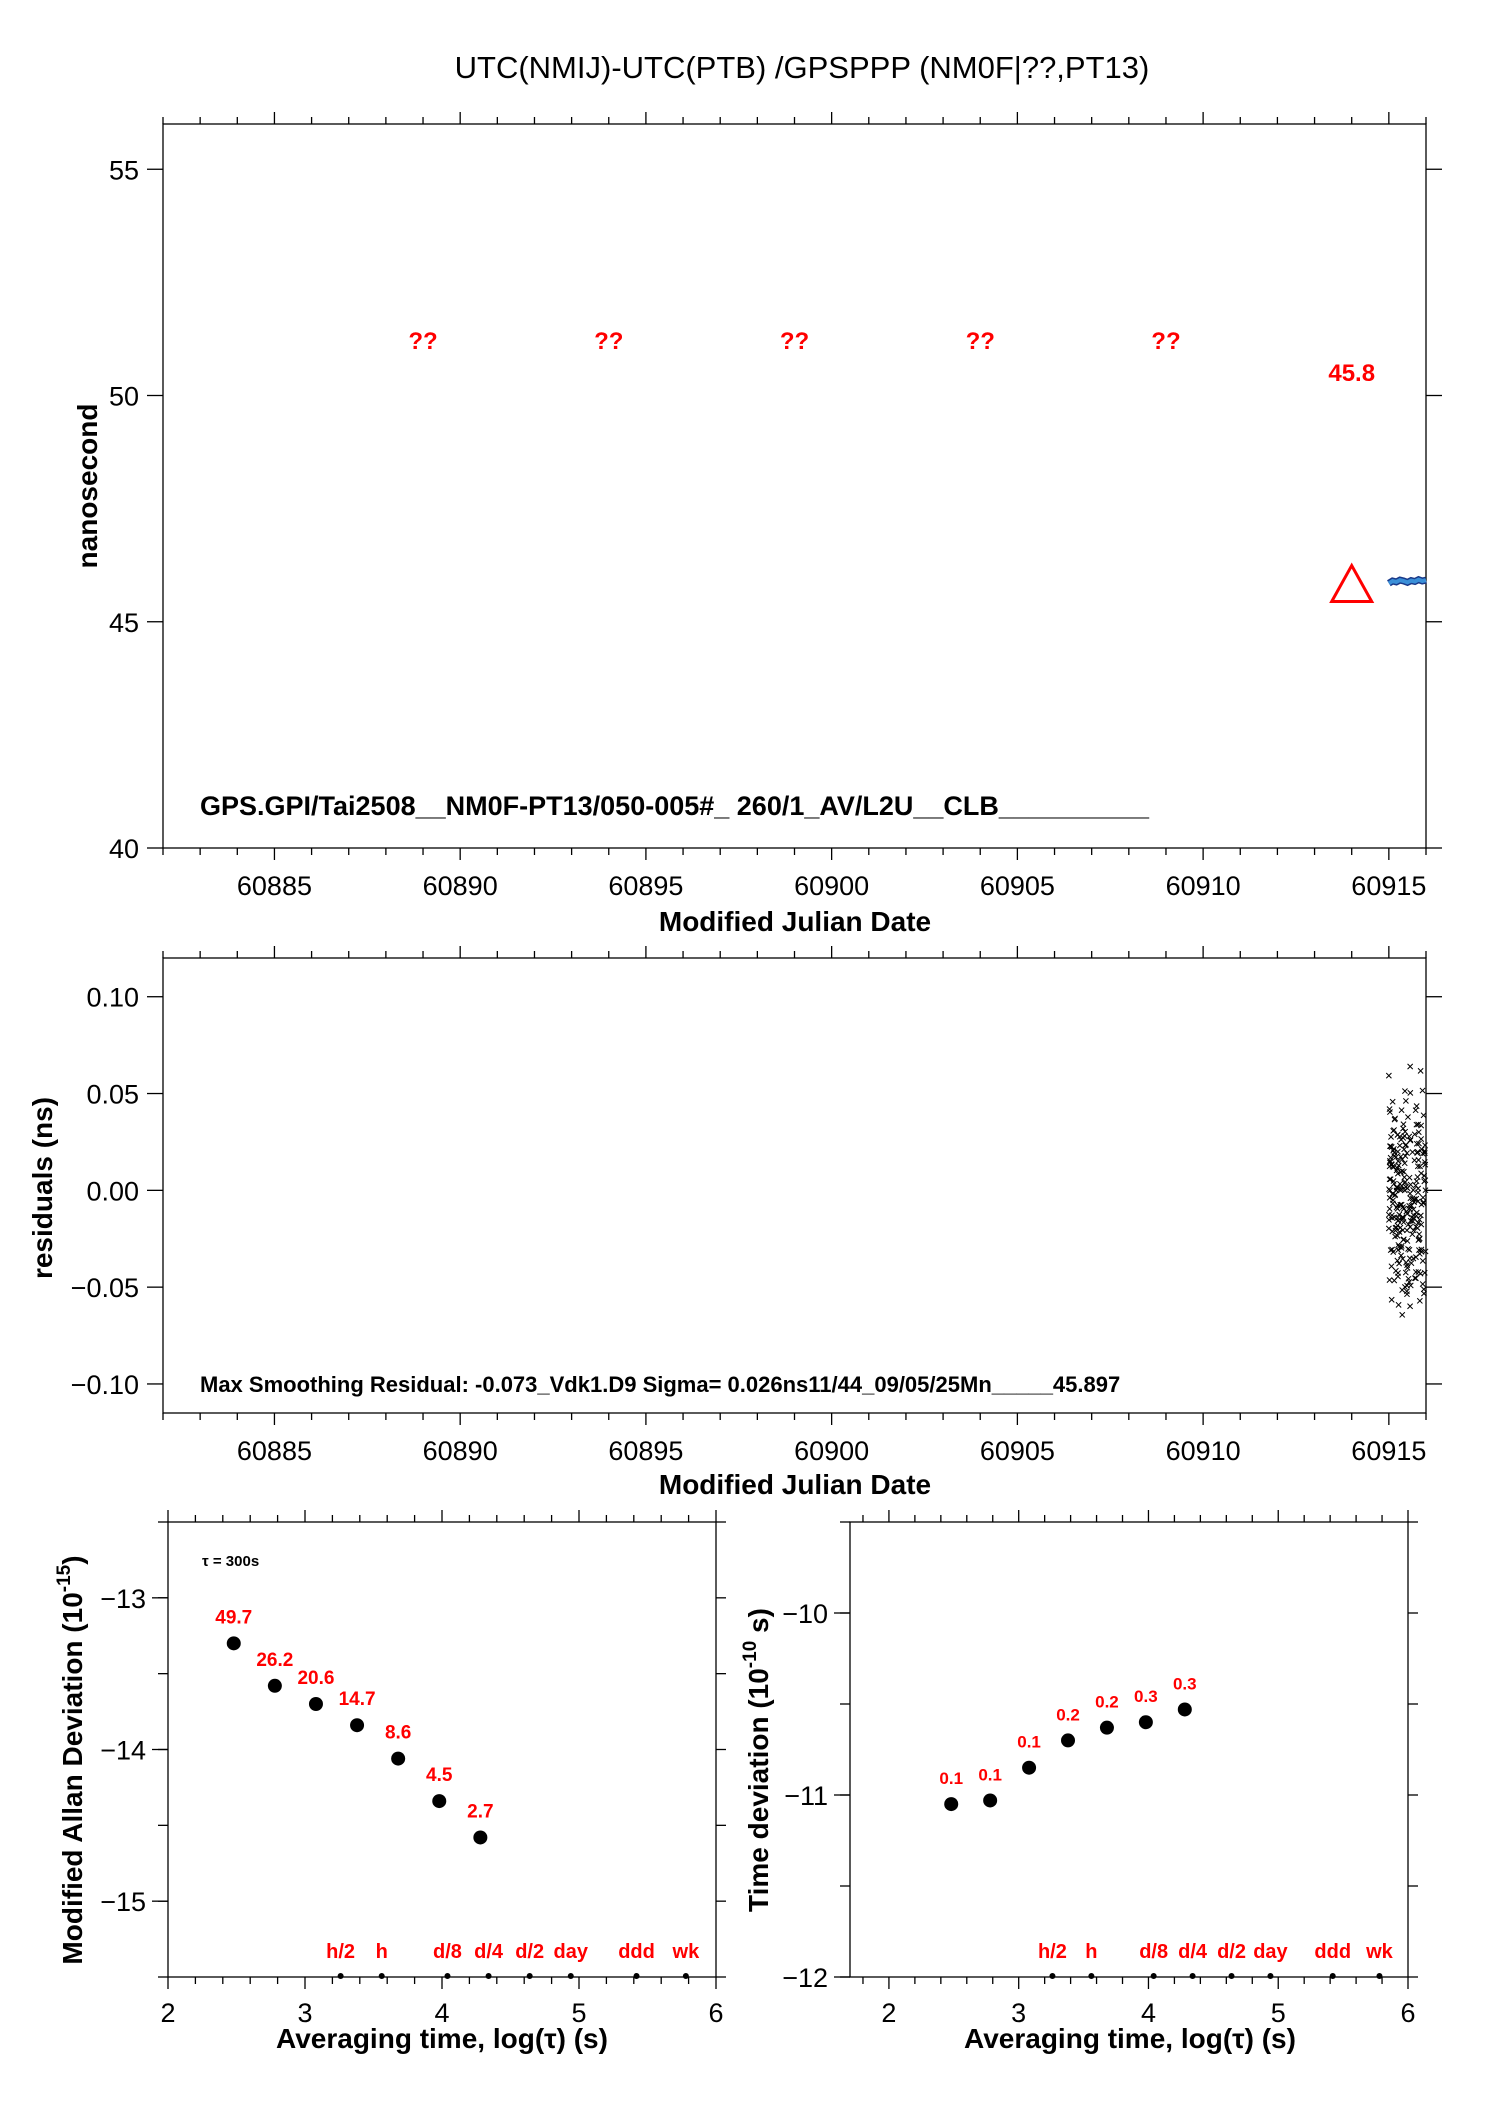  I want to click on time-marker-label: d/2, so click(1231, 1952).